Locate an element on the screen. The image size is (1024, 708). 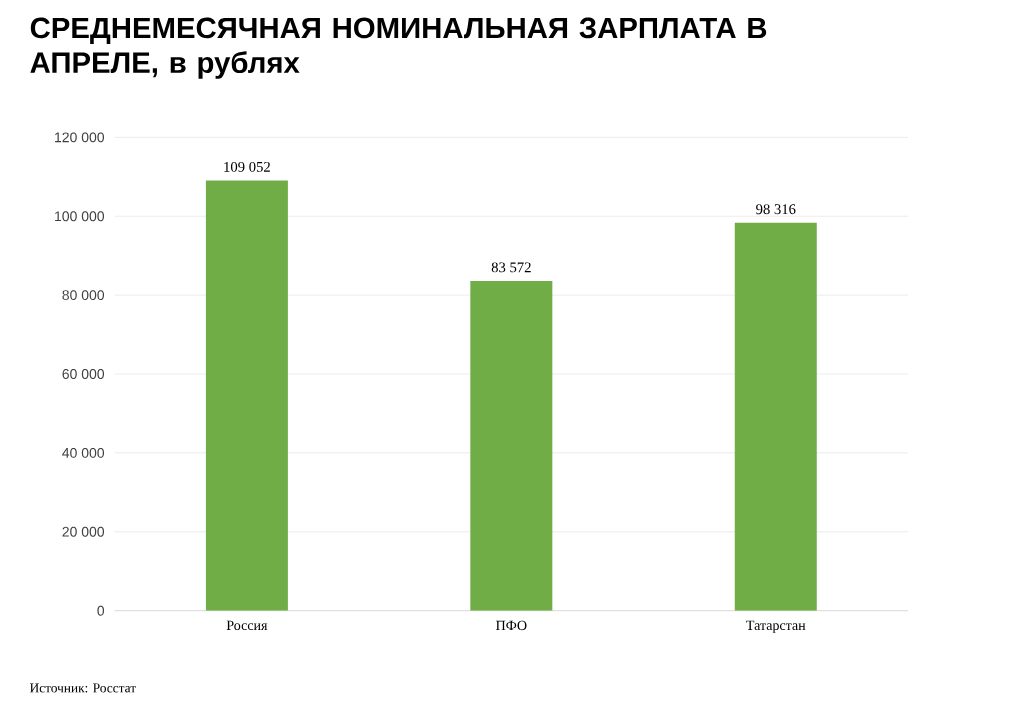
y-tick-label: 40 000 is located at coordinates (83, 452).